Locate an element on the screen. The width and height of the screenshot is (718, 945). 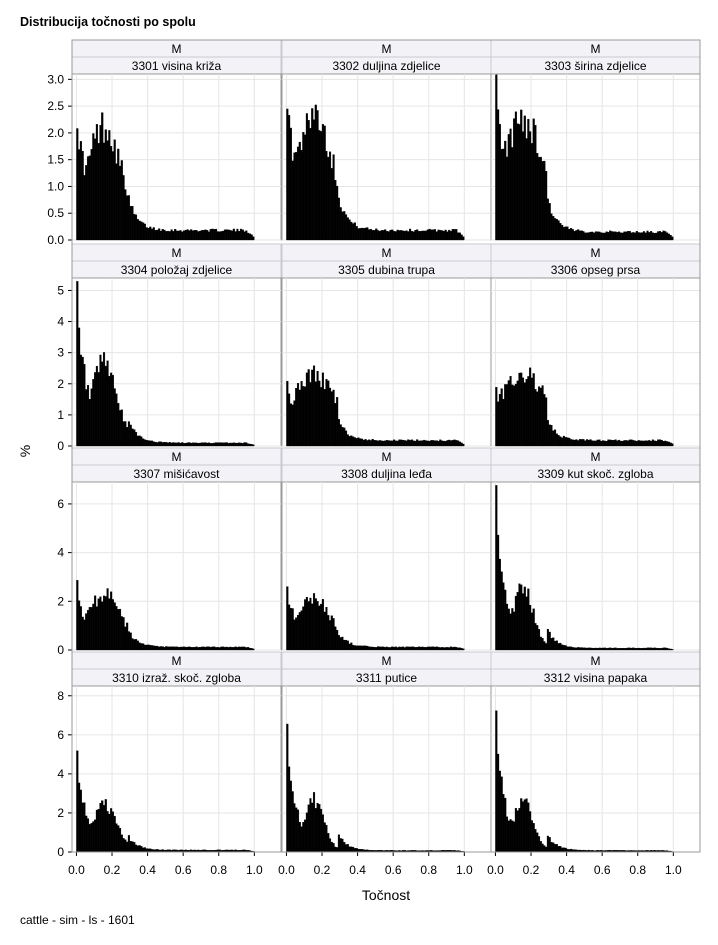
y-tick-label: 2 is located at coordinates (60, 601).